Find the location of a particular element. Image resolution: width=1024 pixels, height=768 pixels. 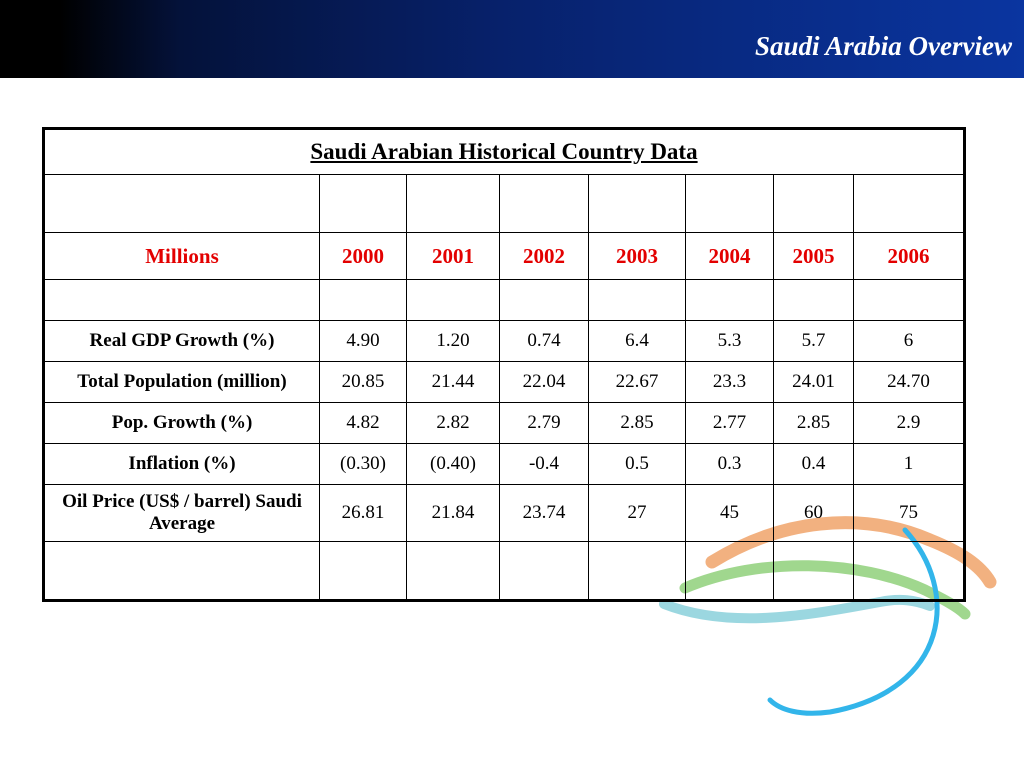

table-cell: 22.67 is located at coordinates (637, 382).